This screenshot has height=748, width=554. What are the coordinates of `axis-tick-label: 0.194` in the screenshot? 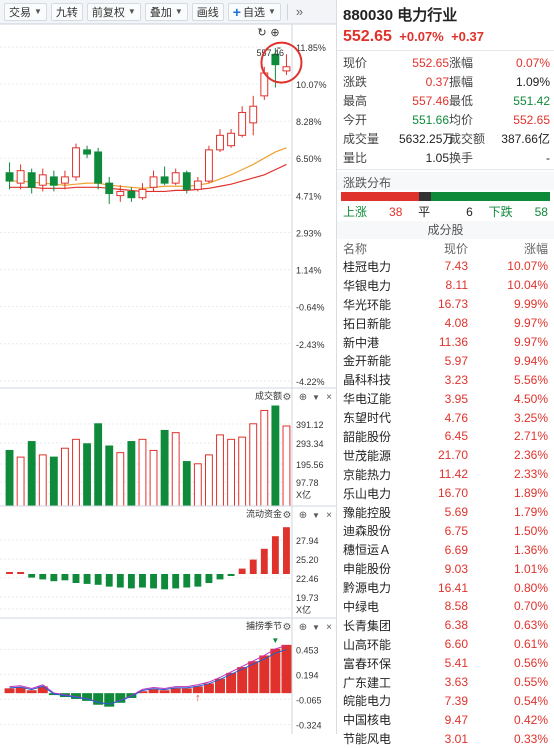 It's located at (307, 675).